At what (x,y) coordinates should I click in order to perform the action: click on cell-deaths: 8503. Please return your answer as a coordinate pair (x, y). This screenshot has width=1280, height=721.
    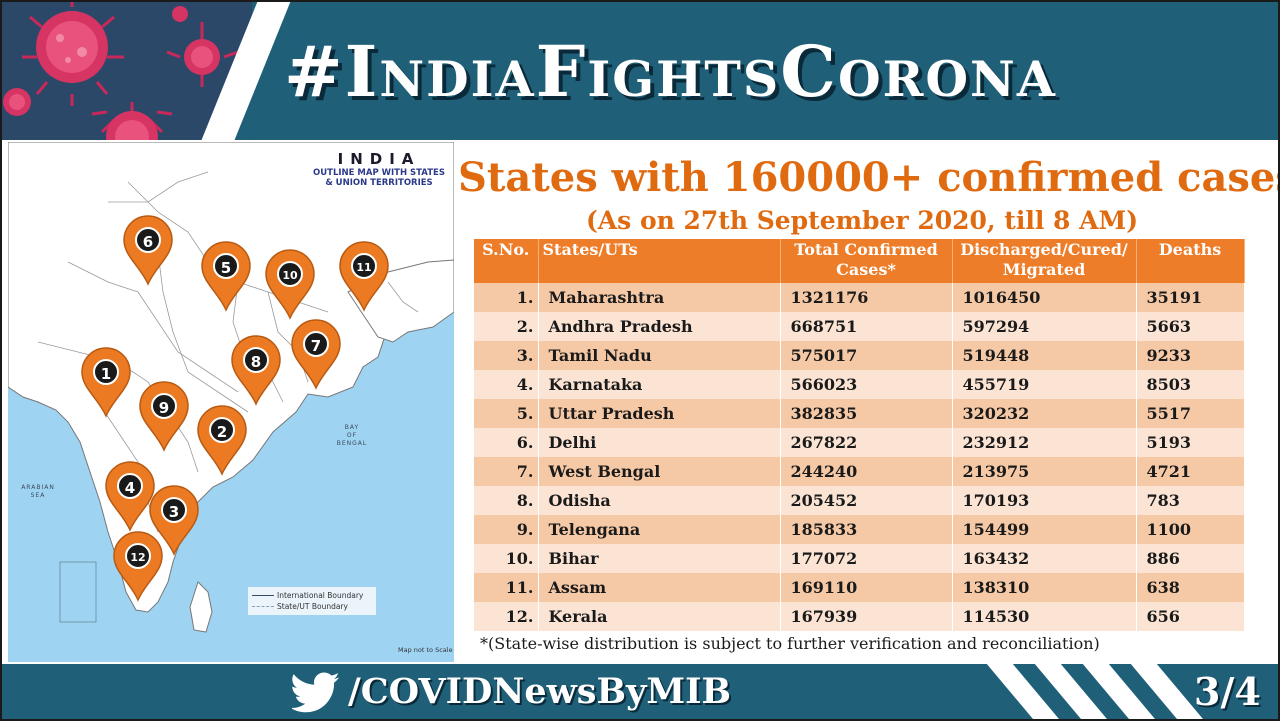
    Looking at the image, I should click on (1190, 384).